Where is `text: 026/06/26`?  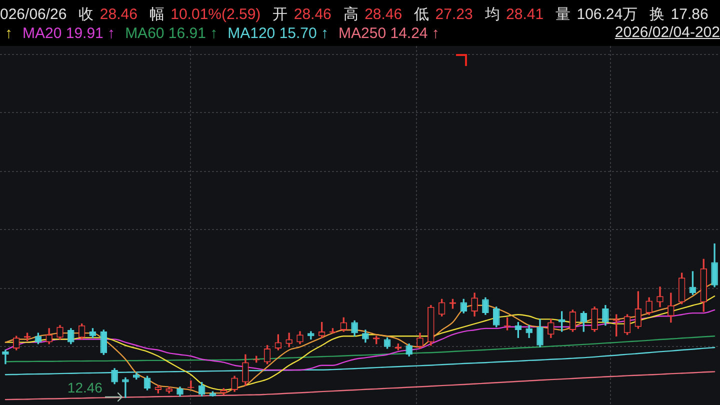
text: 026/06/26 is located at coordinates (33, 14).